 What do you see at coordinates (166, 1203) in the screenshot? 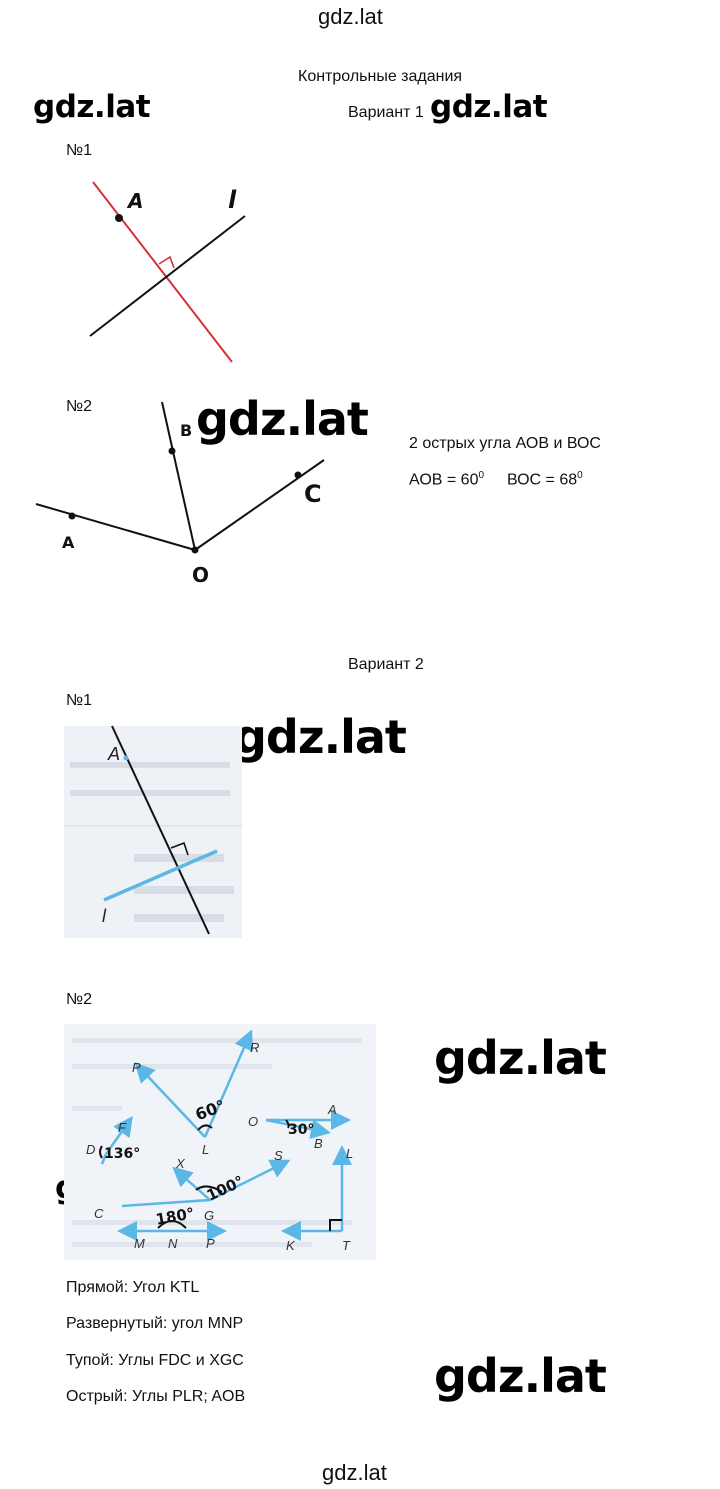
I see `ray-gc` at bounding box center [166, 1203].